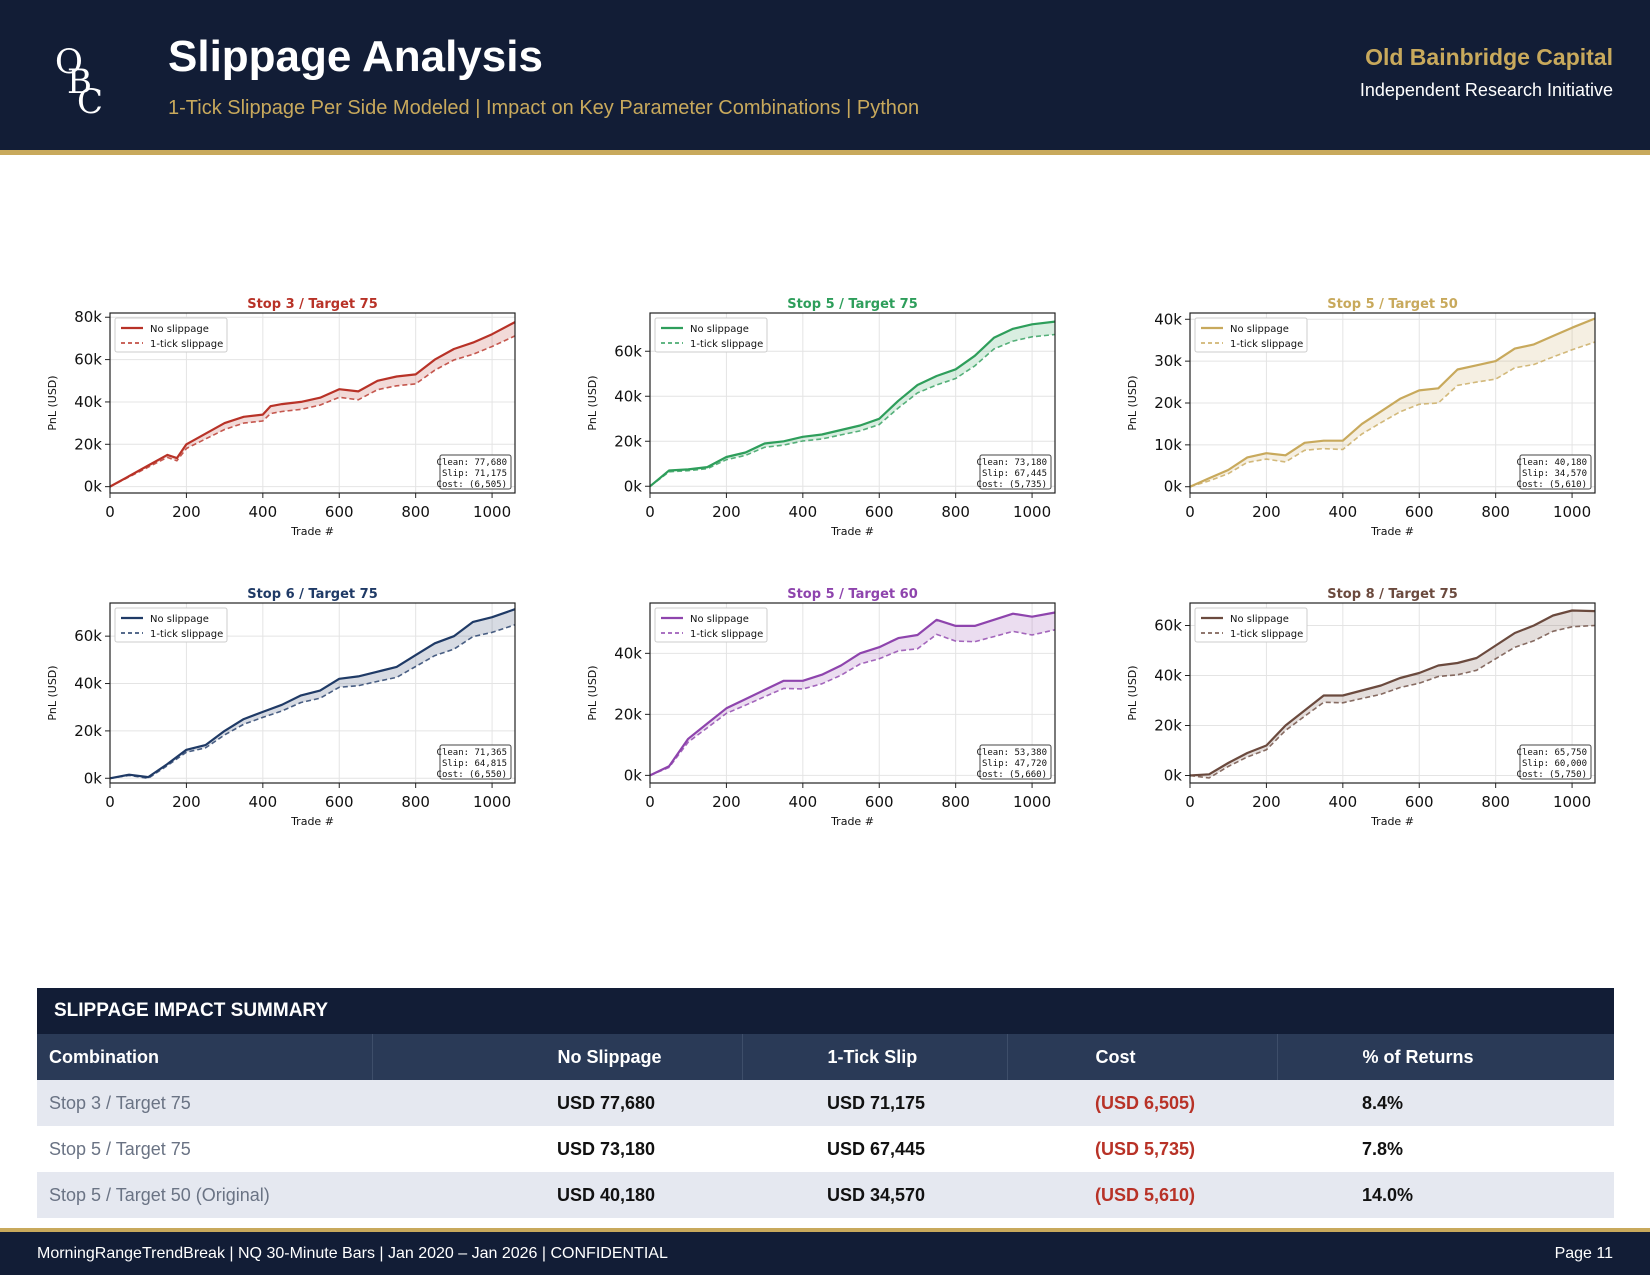 The width and height of the screenshot is (1650, 1275). I want to click on column-header: Cost, so click(1142, 1057).